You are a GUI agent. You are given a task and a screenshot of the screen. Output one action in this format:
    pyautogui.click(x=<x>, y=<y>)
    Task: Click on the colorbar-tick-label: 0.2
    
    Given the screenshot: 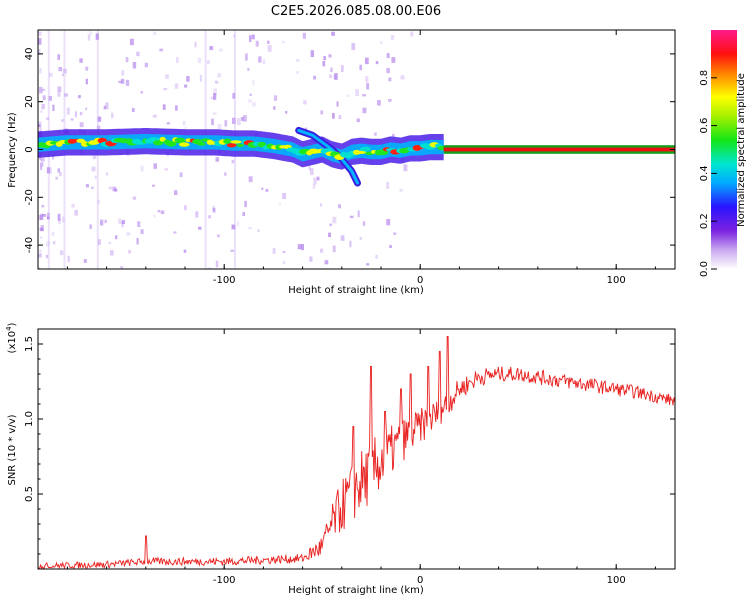 What is the action you would take?
    pyautogui.click(x=704, y=221)
    